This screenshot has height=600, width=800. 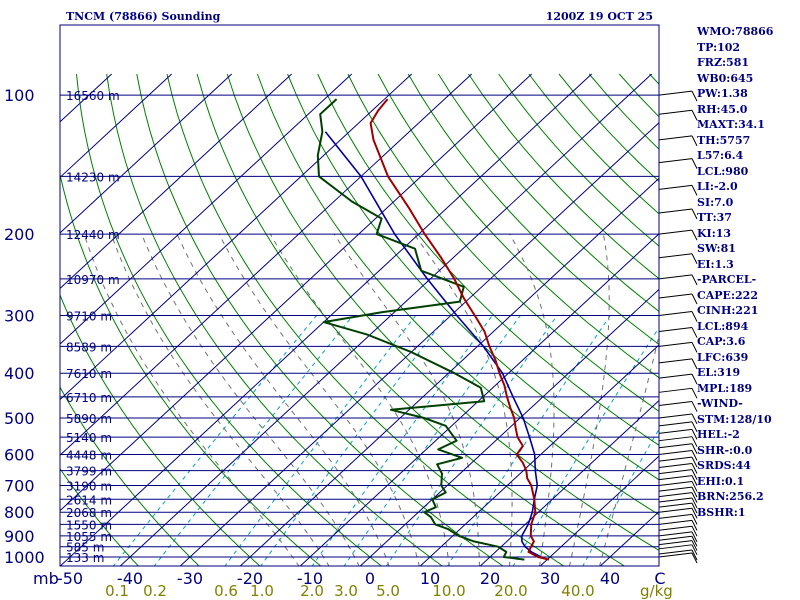 I want to click on index-line: STM:128/10, so click(x=734, y=419).